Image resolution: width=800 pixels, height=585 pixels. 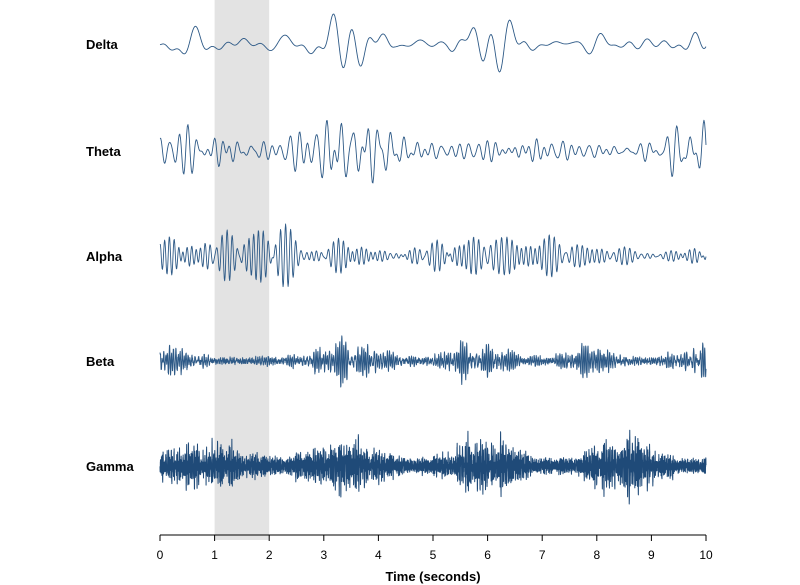 I want to click on x-tick-label: 4, so click(x=378, y=555).